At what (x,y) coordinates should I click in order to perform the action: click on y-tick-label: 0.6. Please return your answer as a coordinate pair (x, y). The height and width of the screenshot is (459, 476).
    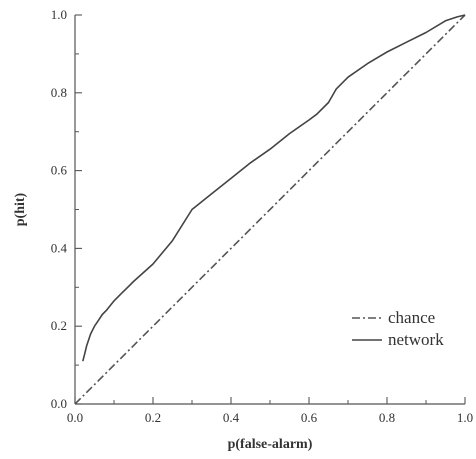
    Looking at the image, I should click on (59, 170).